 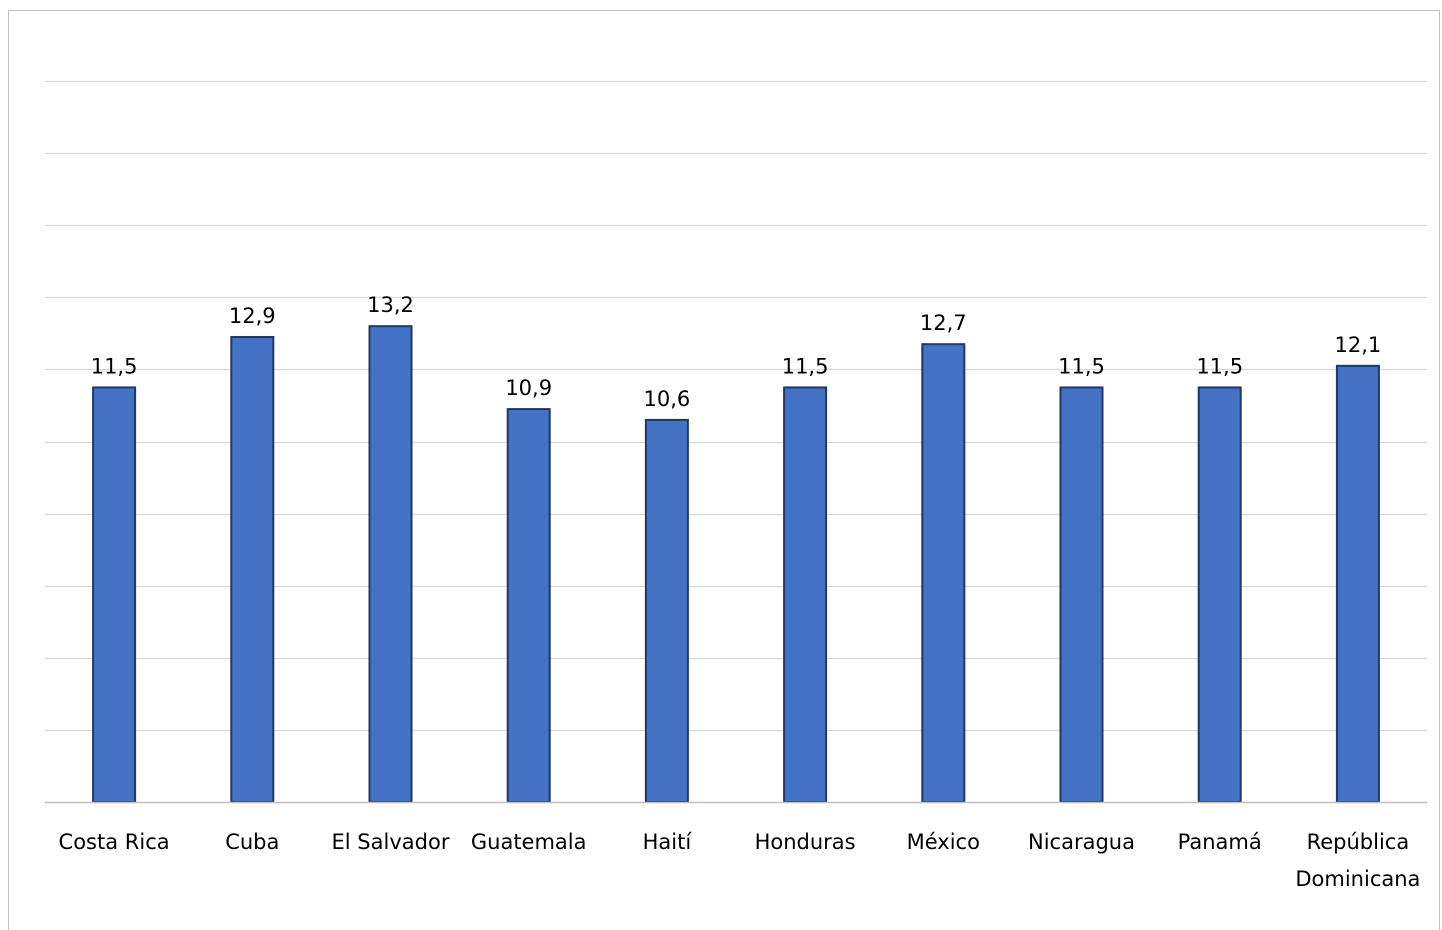 What do you see at coordinates (1357, 860) in the screenshot?
I see `category-label: República Dominicana` at bounding box center [1357, 860].